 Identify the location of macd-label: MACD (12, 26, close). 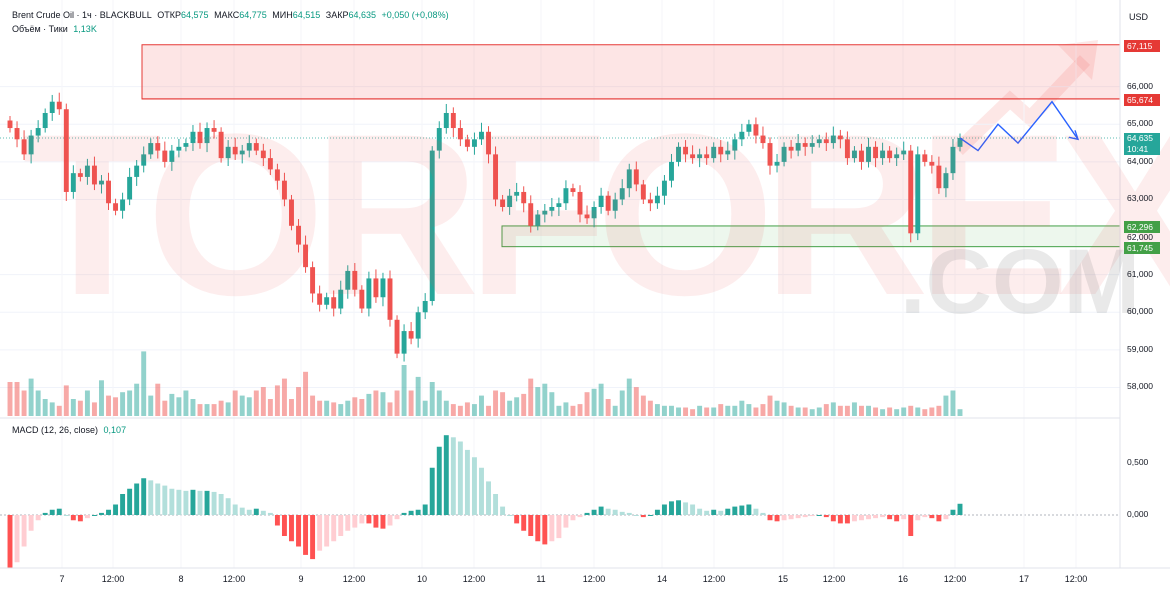
(55, 430).